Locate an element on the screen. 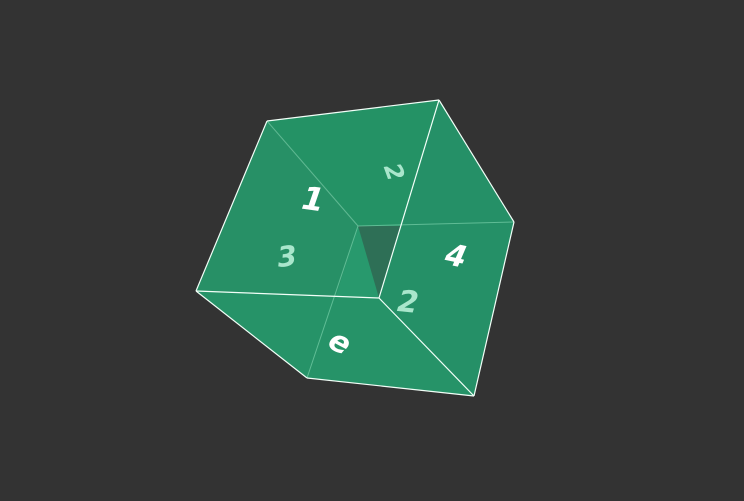 The width and height of the screenshot is (744, 501). face-left is located at coordinates (287, 209).